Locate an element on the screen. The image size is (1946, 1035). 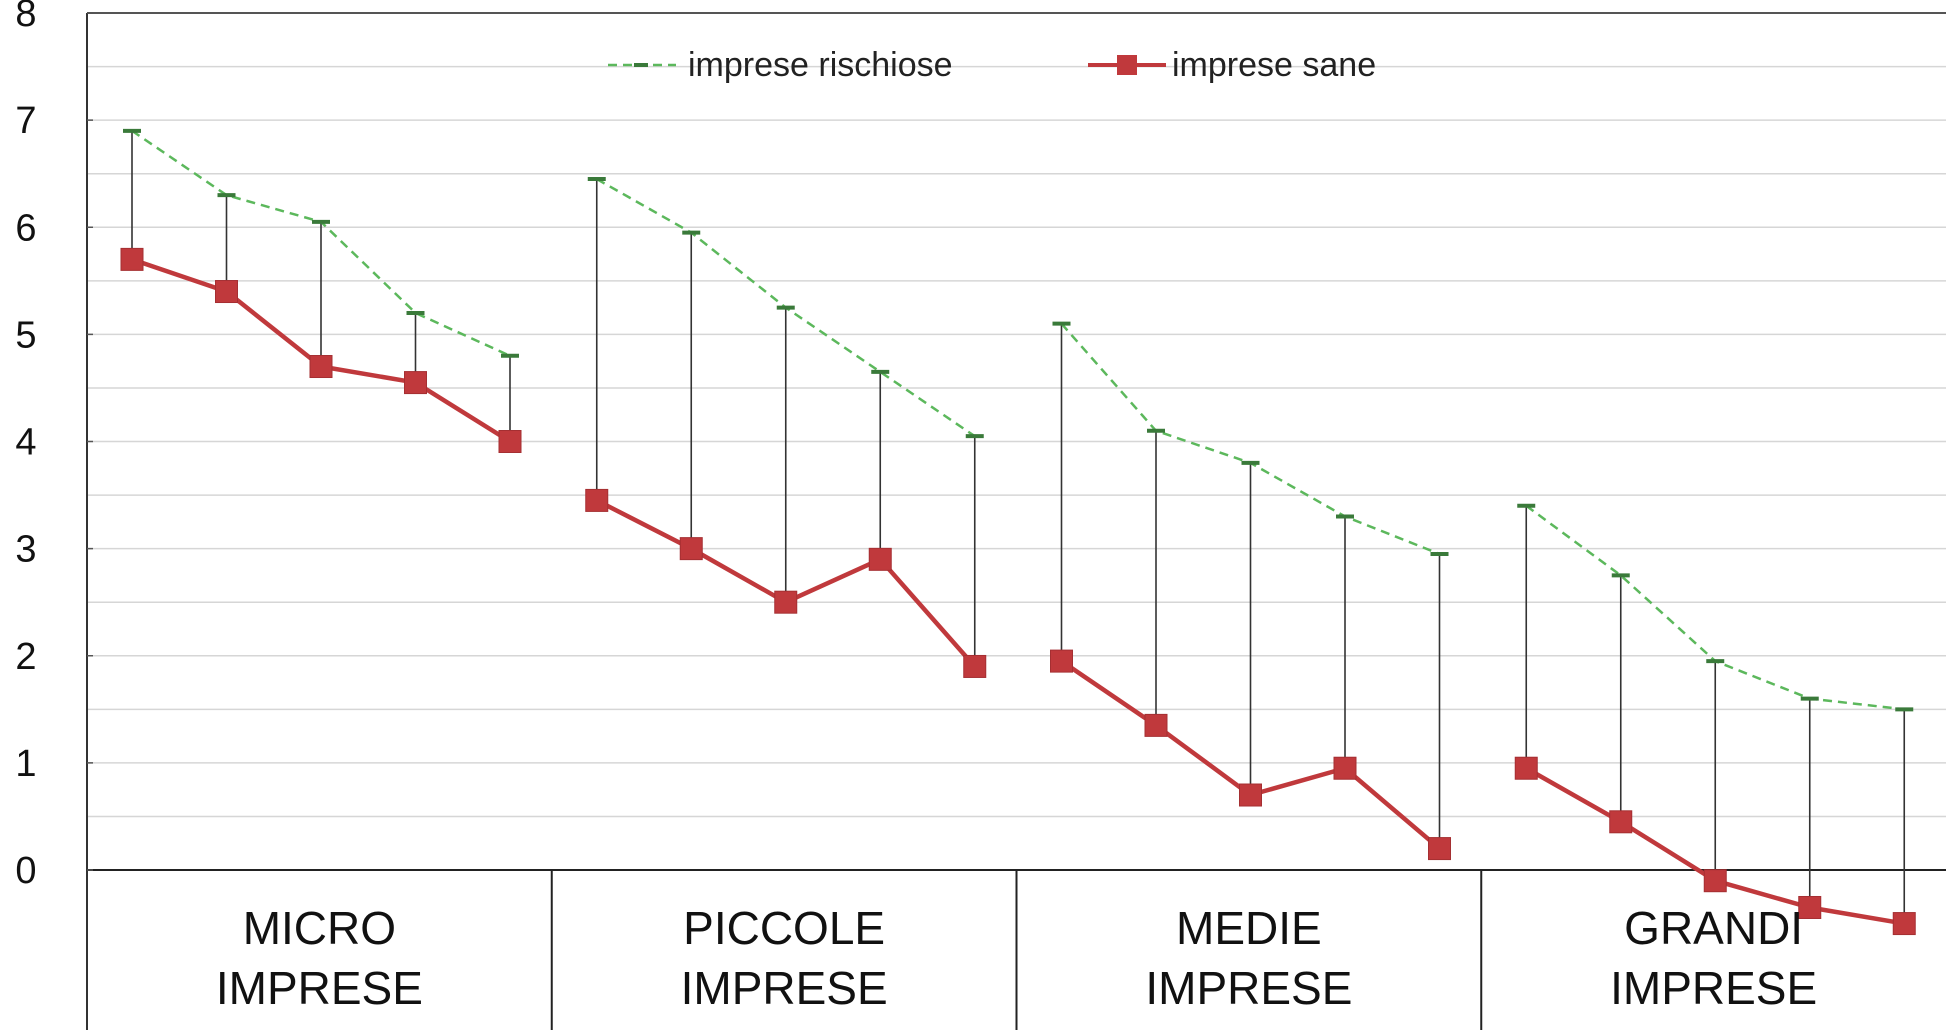
y-tick-label: 3 is located at coordinates (25, 550).